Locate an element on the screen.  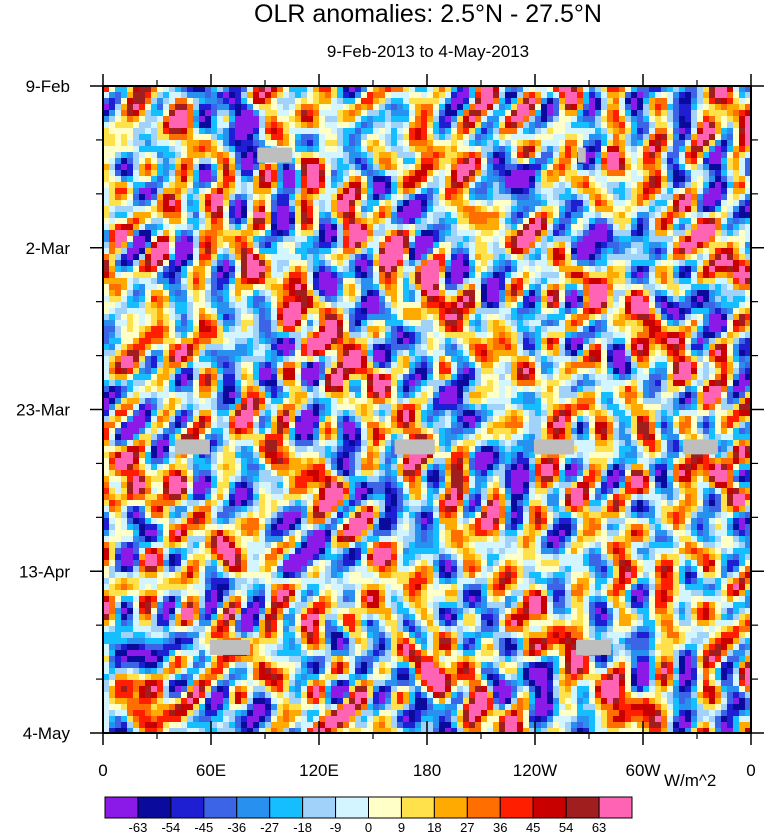
chart-title: OLR anomalies: 2.5°N - 27.5°N is located at coordinates (428, 14).